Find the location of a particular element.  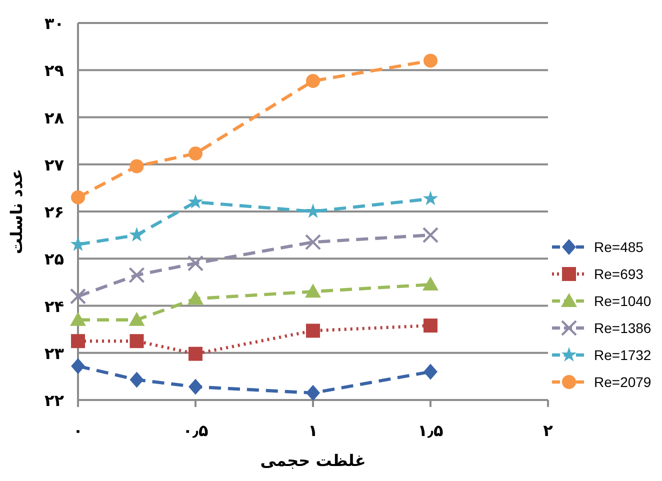

y-tick-label: ۲۲ is located at coordinates (54, 400).